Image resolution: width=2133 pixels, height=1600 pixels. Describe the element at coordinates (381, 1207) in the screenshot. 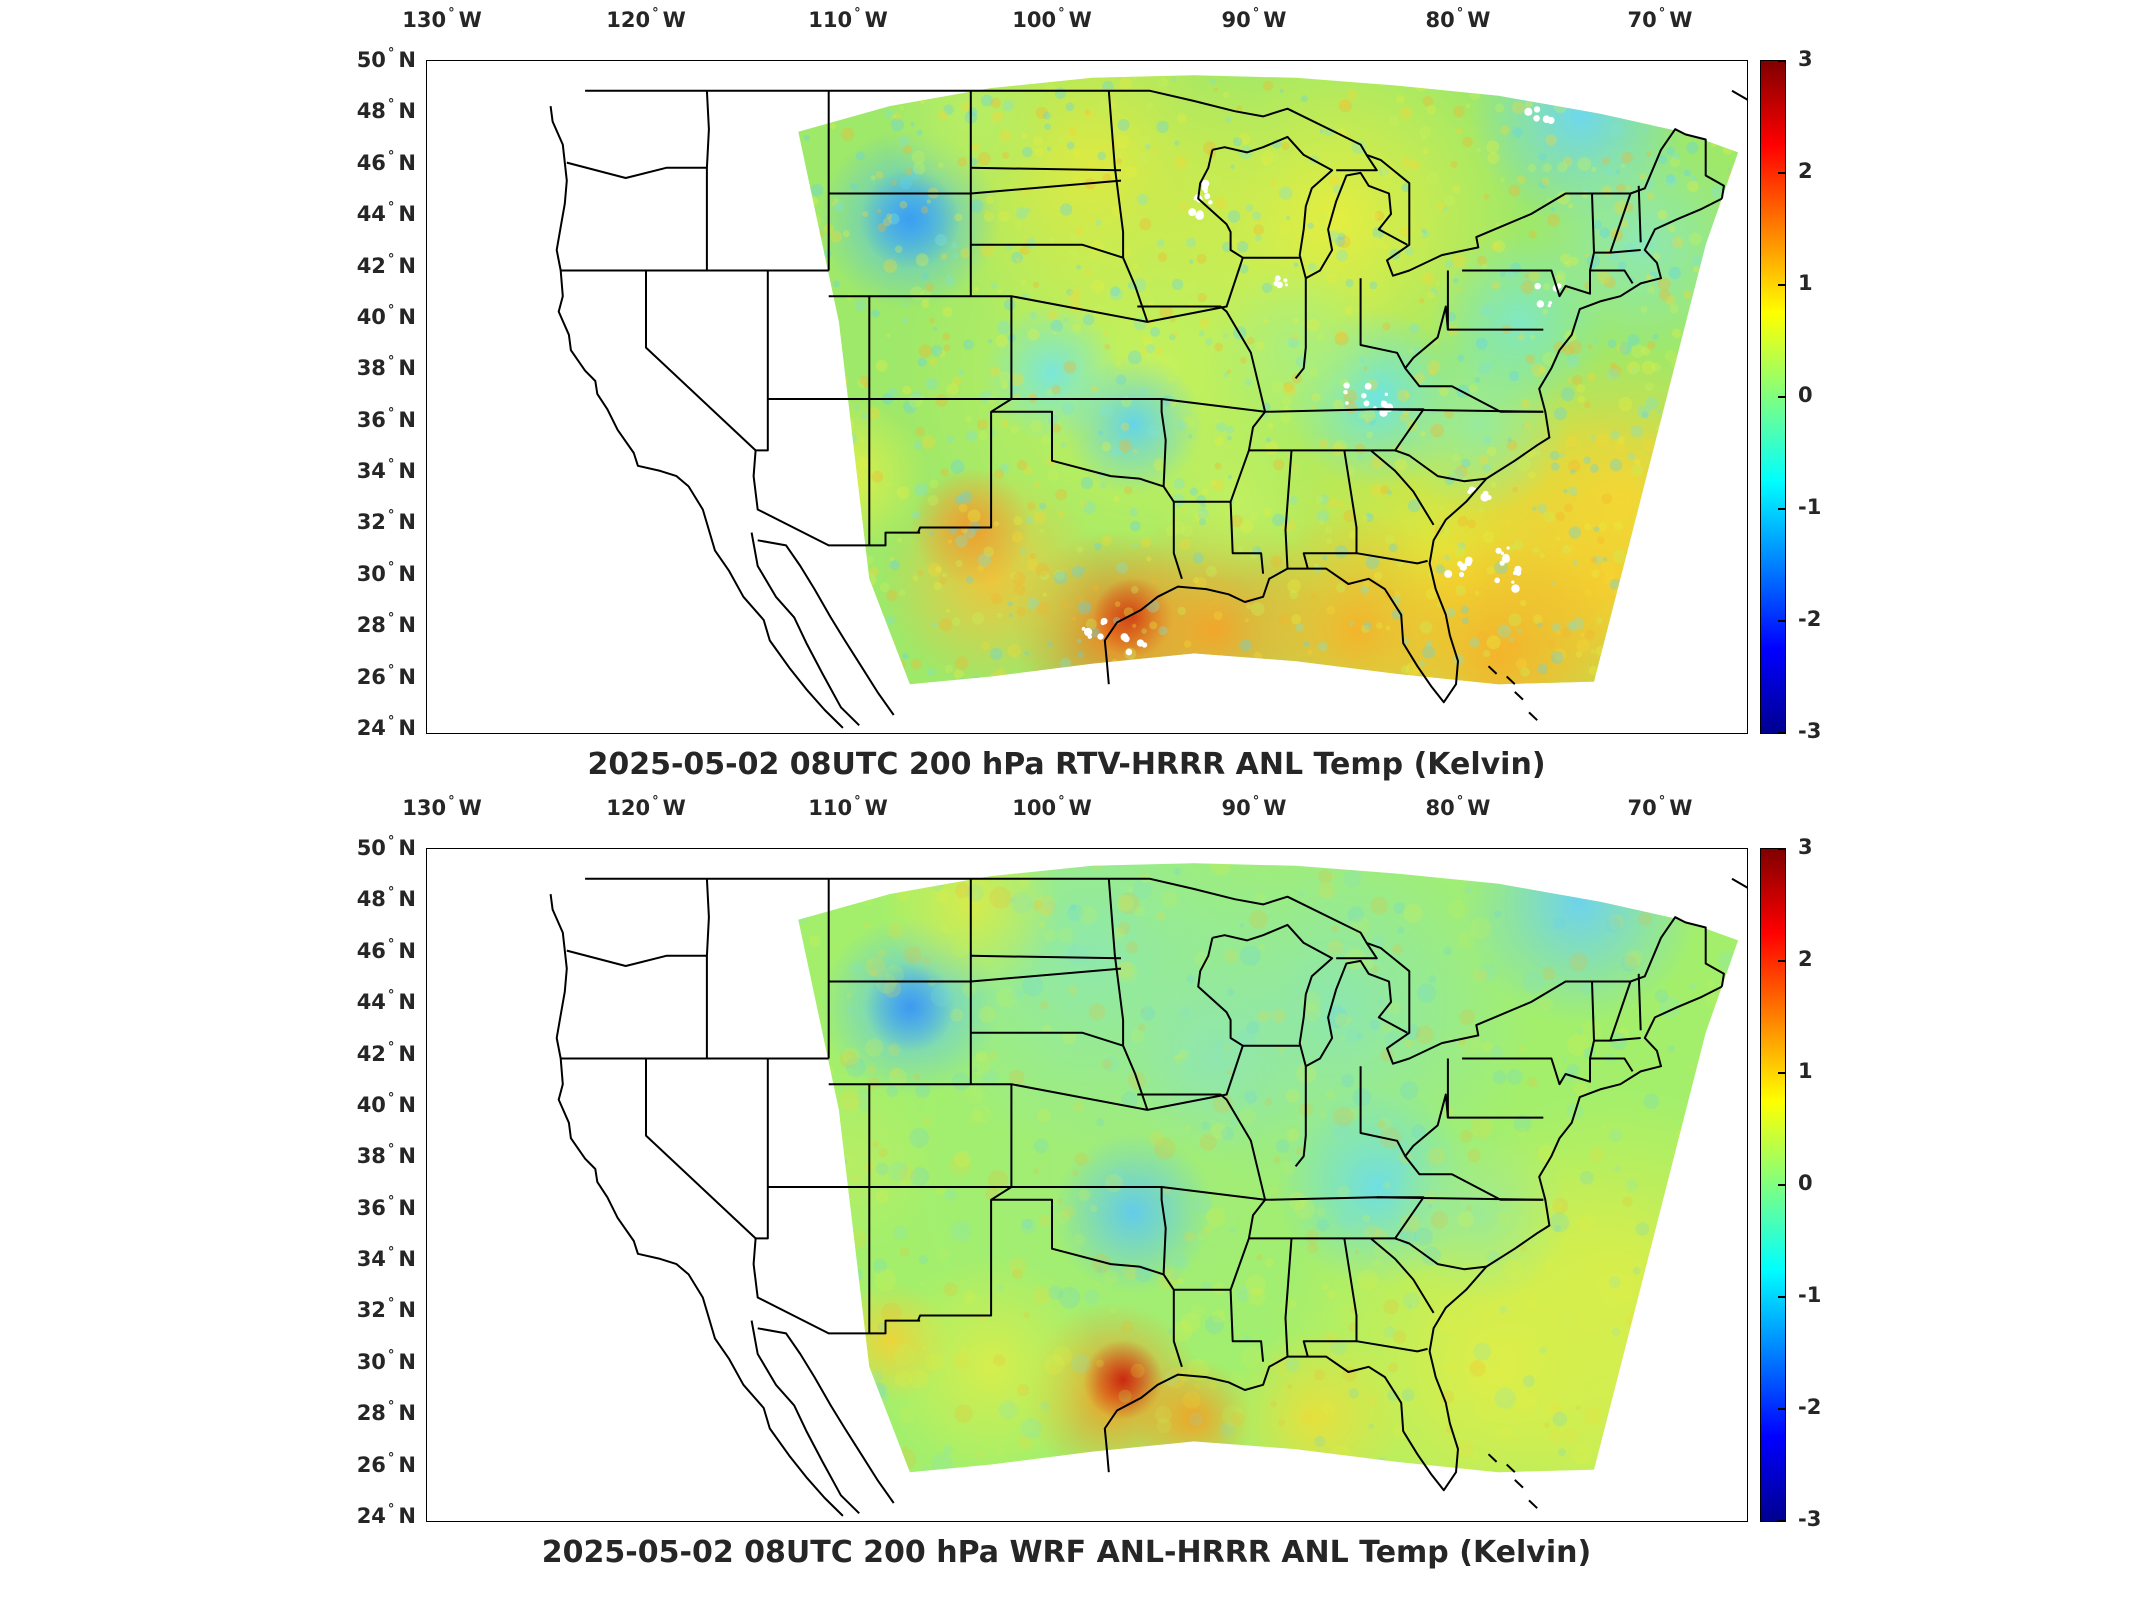

I see `latitude-label: 36 ° N` at that location.